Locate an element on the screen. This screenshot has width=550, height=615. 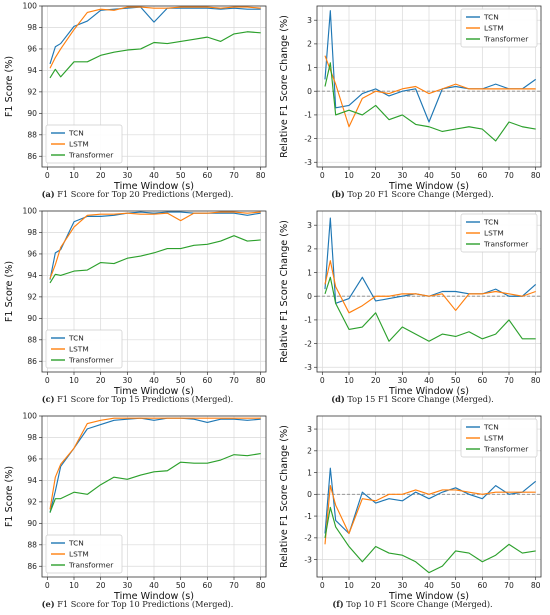
caption-label: (e) is located at coordinates (48, 604).